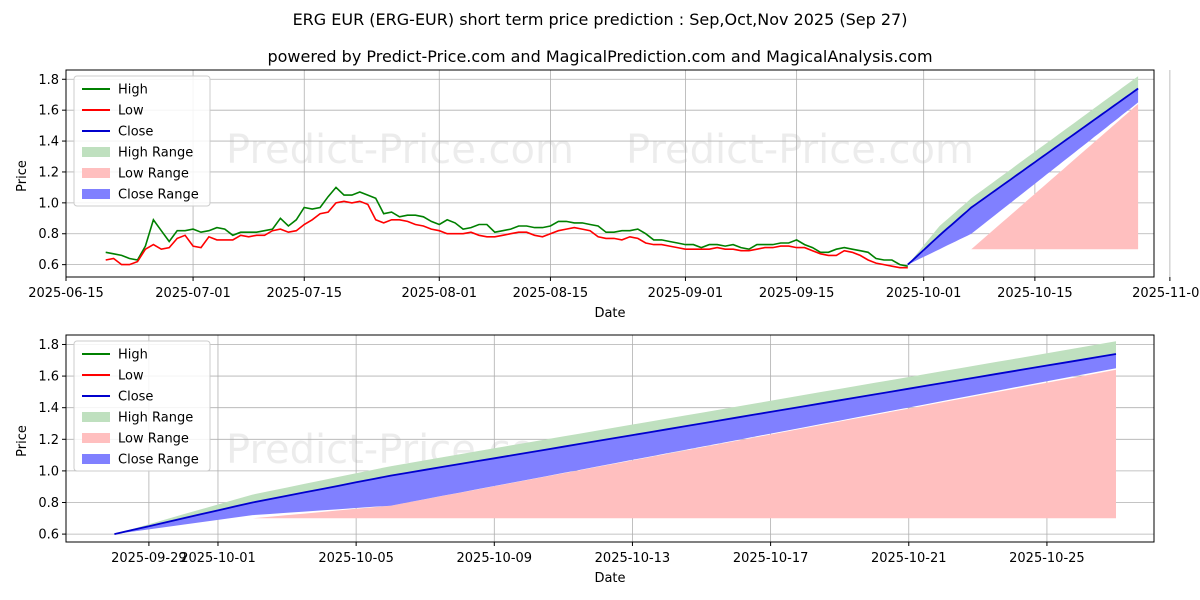 The width and height of the screenshot is (1200, 600). What do you see at coordinates (96, 459) in the screenshot?
I see `bottom-legend-close-range-swatch` at bounding box center [96, 459].